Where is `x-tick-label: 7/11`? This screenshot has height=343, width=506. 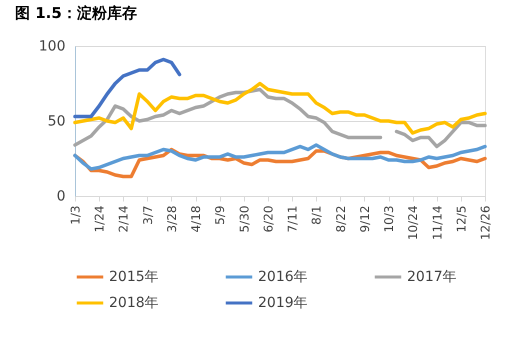
x-tick-label: 7/11 is located at coordinates (293, 219).